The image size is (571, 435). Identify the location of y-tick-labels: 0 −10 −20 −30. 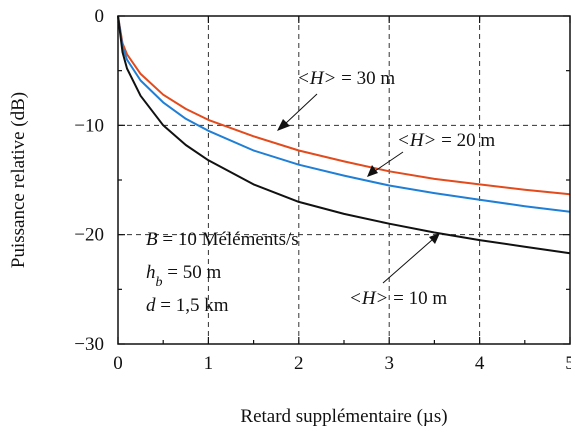
(89, 180).